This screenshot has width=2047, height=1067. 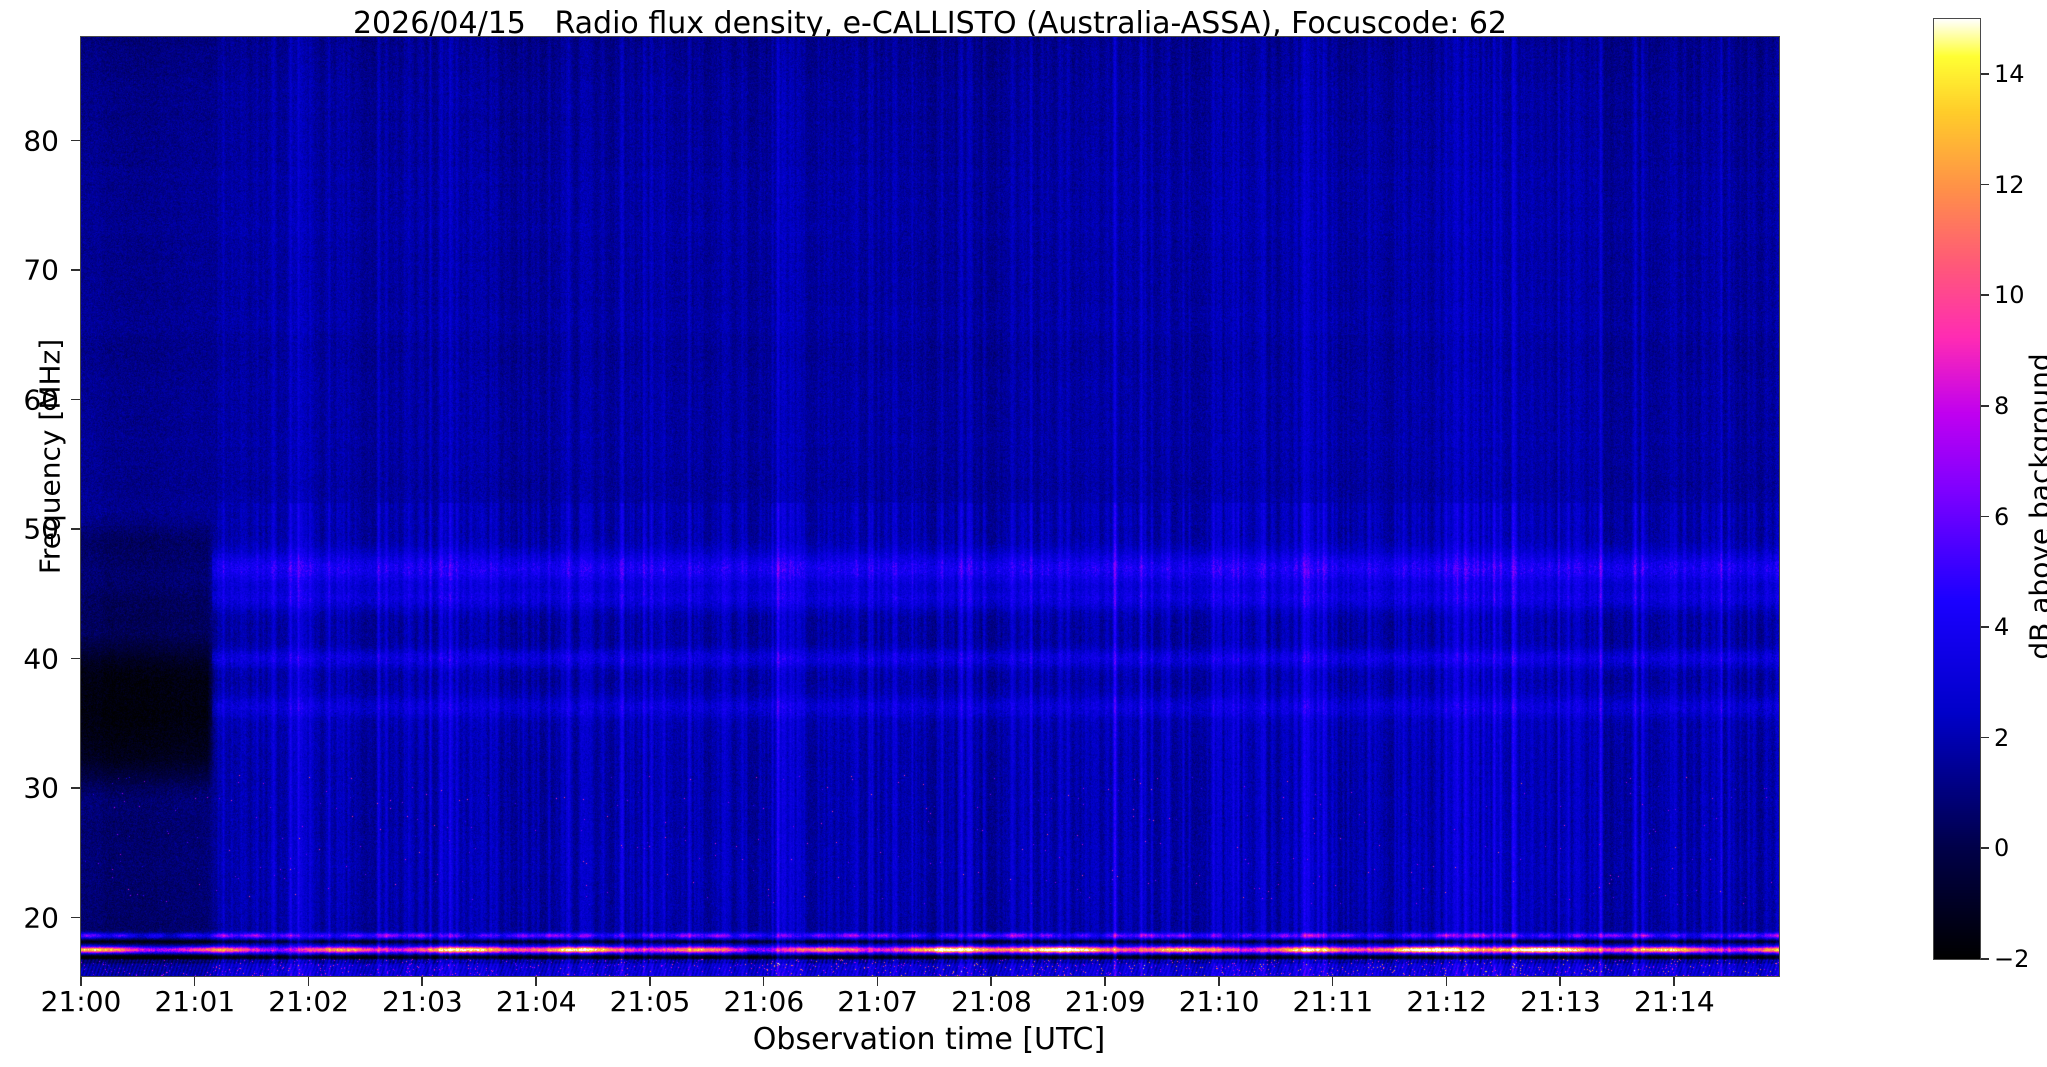 I want to click on x-axis-tick-label: 21:07, so click(x=877, y=1001).